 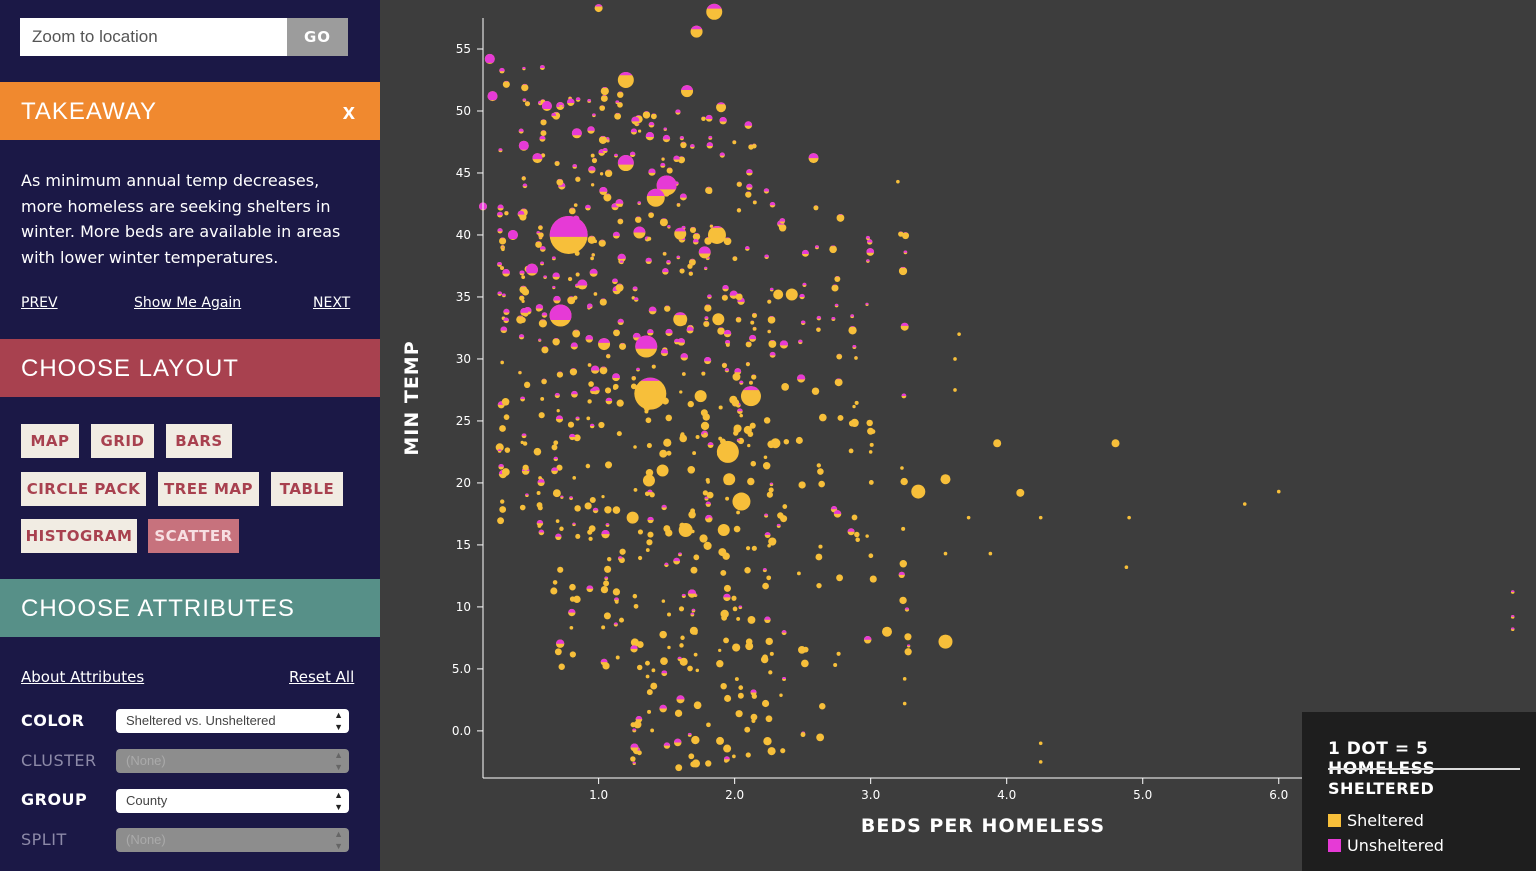 What do you see at coordinates (322, 677) in the screenshot?
I see `reset-all-link: Reset All` at bounding box center [322, 677].